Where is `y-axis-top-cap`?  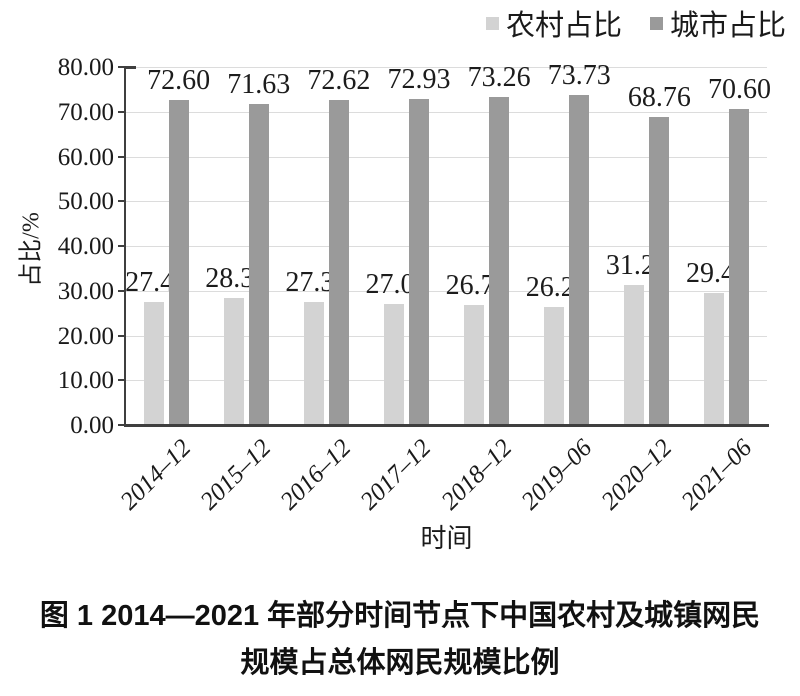
y-axis-top-cap is located at coordinates (130, 67).